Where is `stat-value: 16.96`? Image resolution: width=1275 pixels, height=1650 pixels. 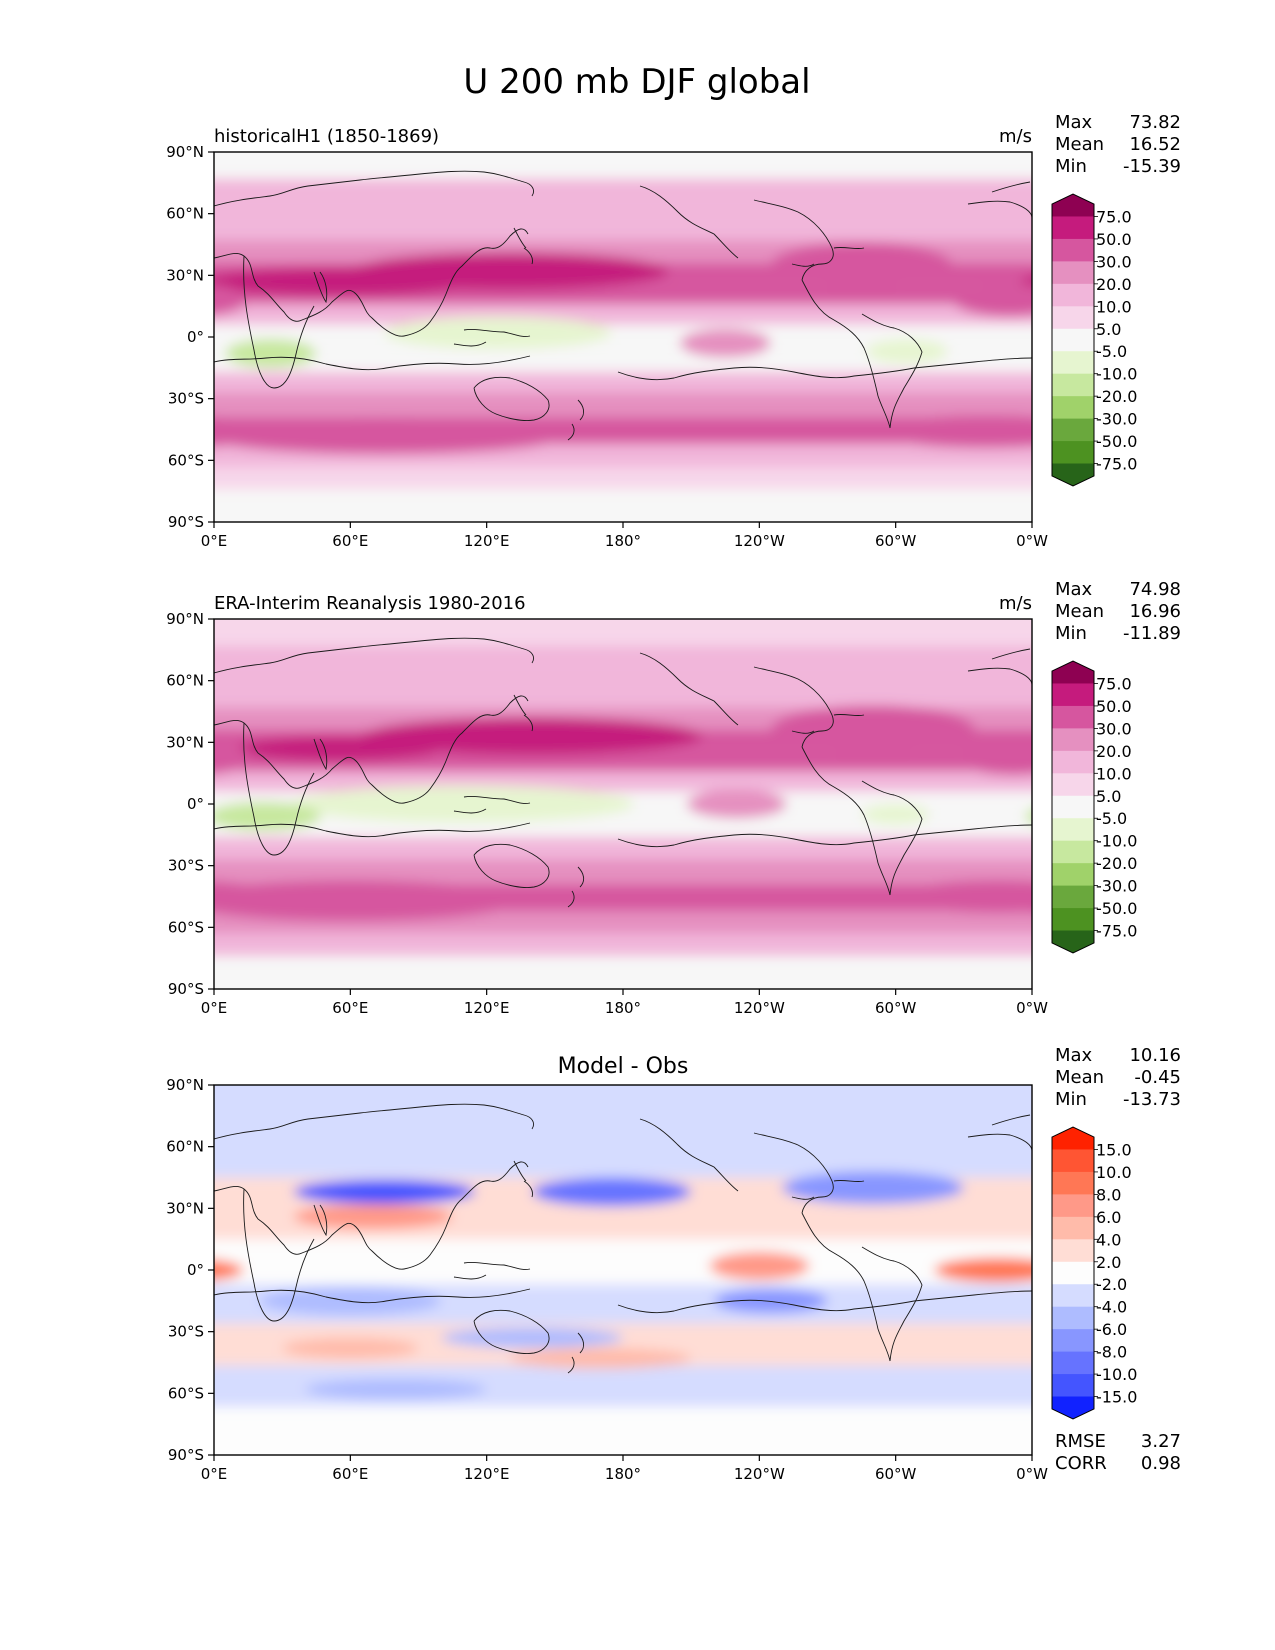 stat-value: 16.96 is located at coordinates (1155, 611).